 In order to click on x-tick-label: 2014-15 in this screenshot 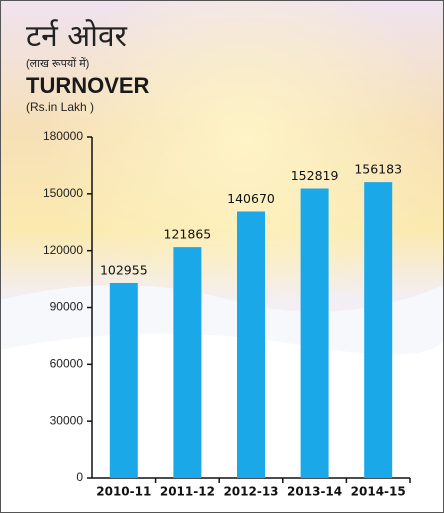, I will do `click(378, 492)`.